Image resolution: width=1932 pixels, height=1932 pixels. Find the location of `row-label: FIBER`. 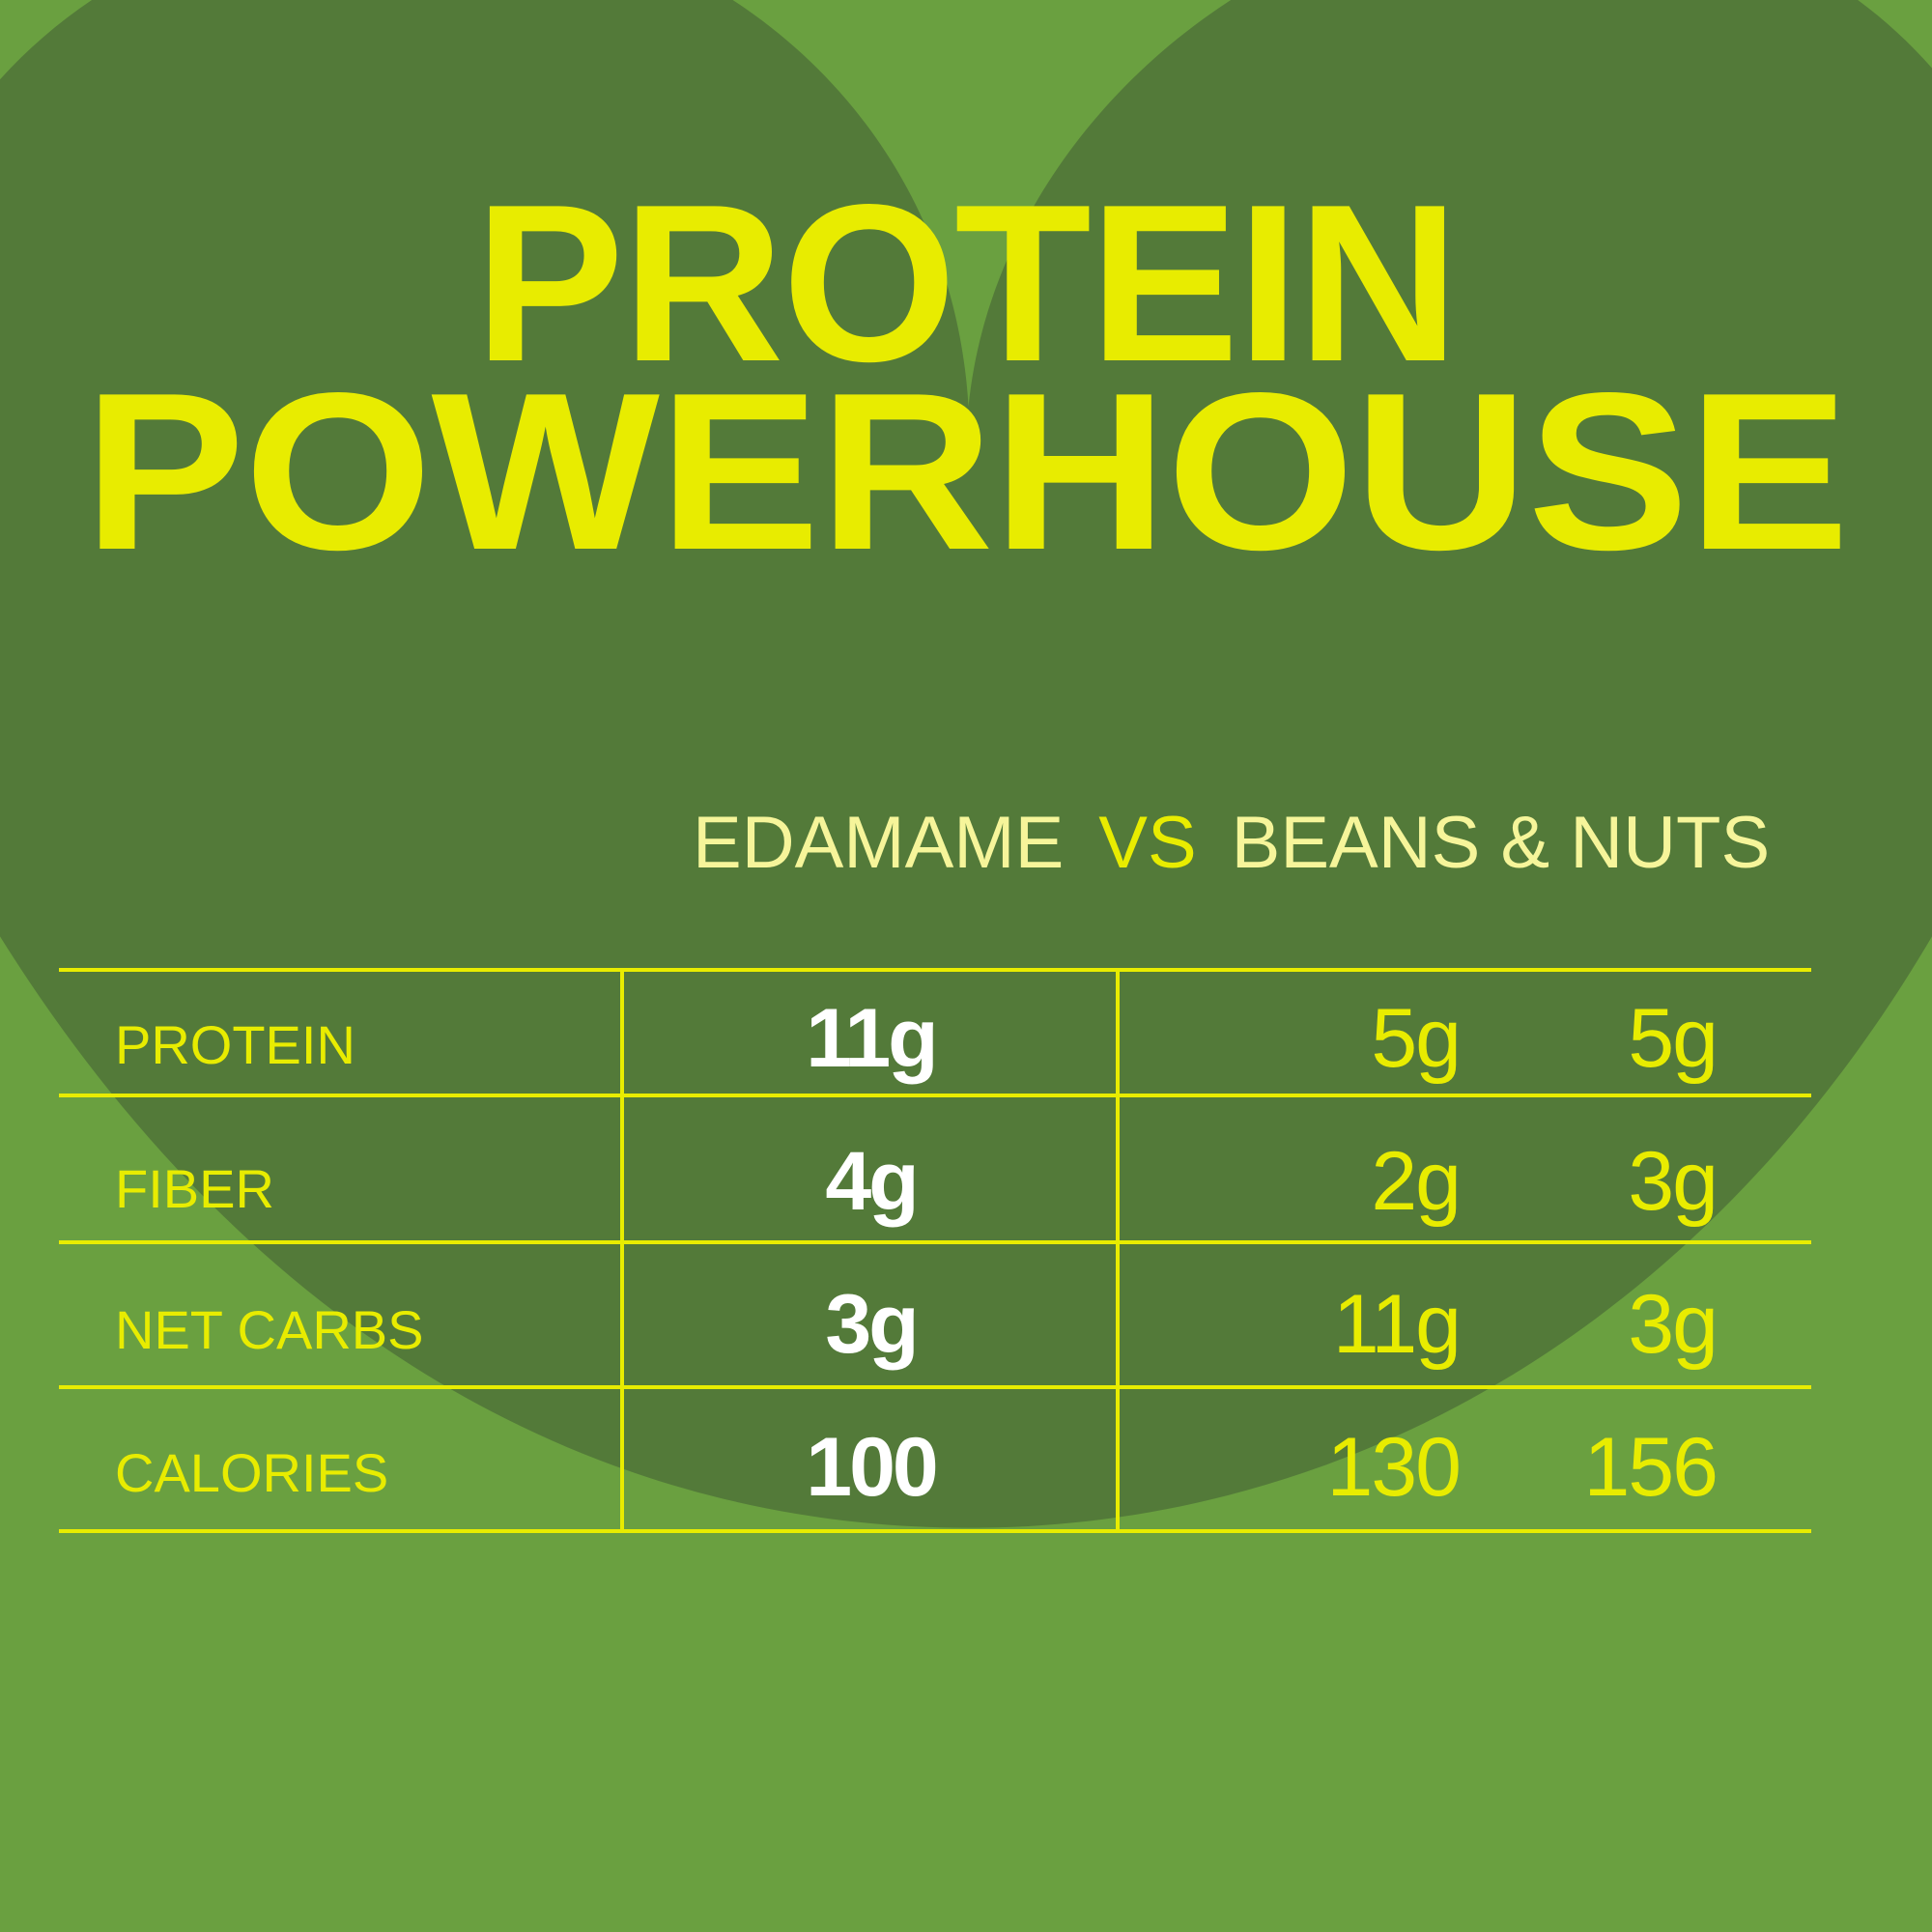

row-label: FIBER is located at coordinates (194, 1188).